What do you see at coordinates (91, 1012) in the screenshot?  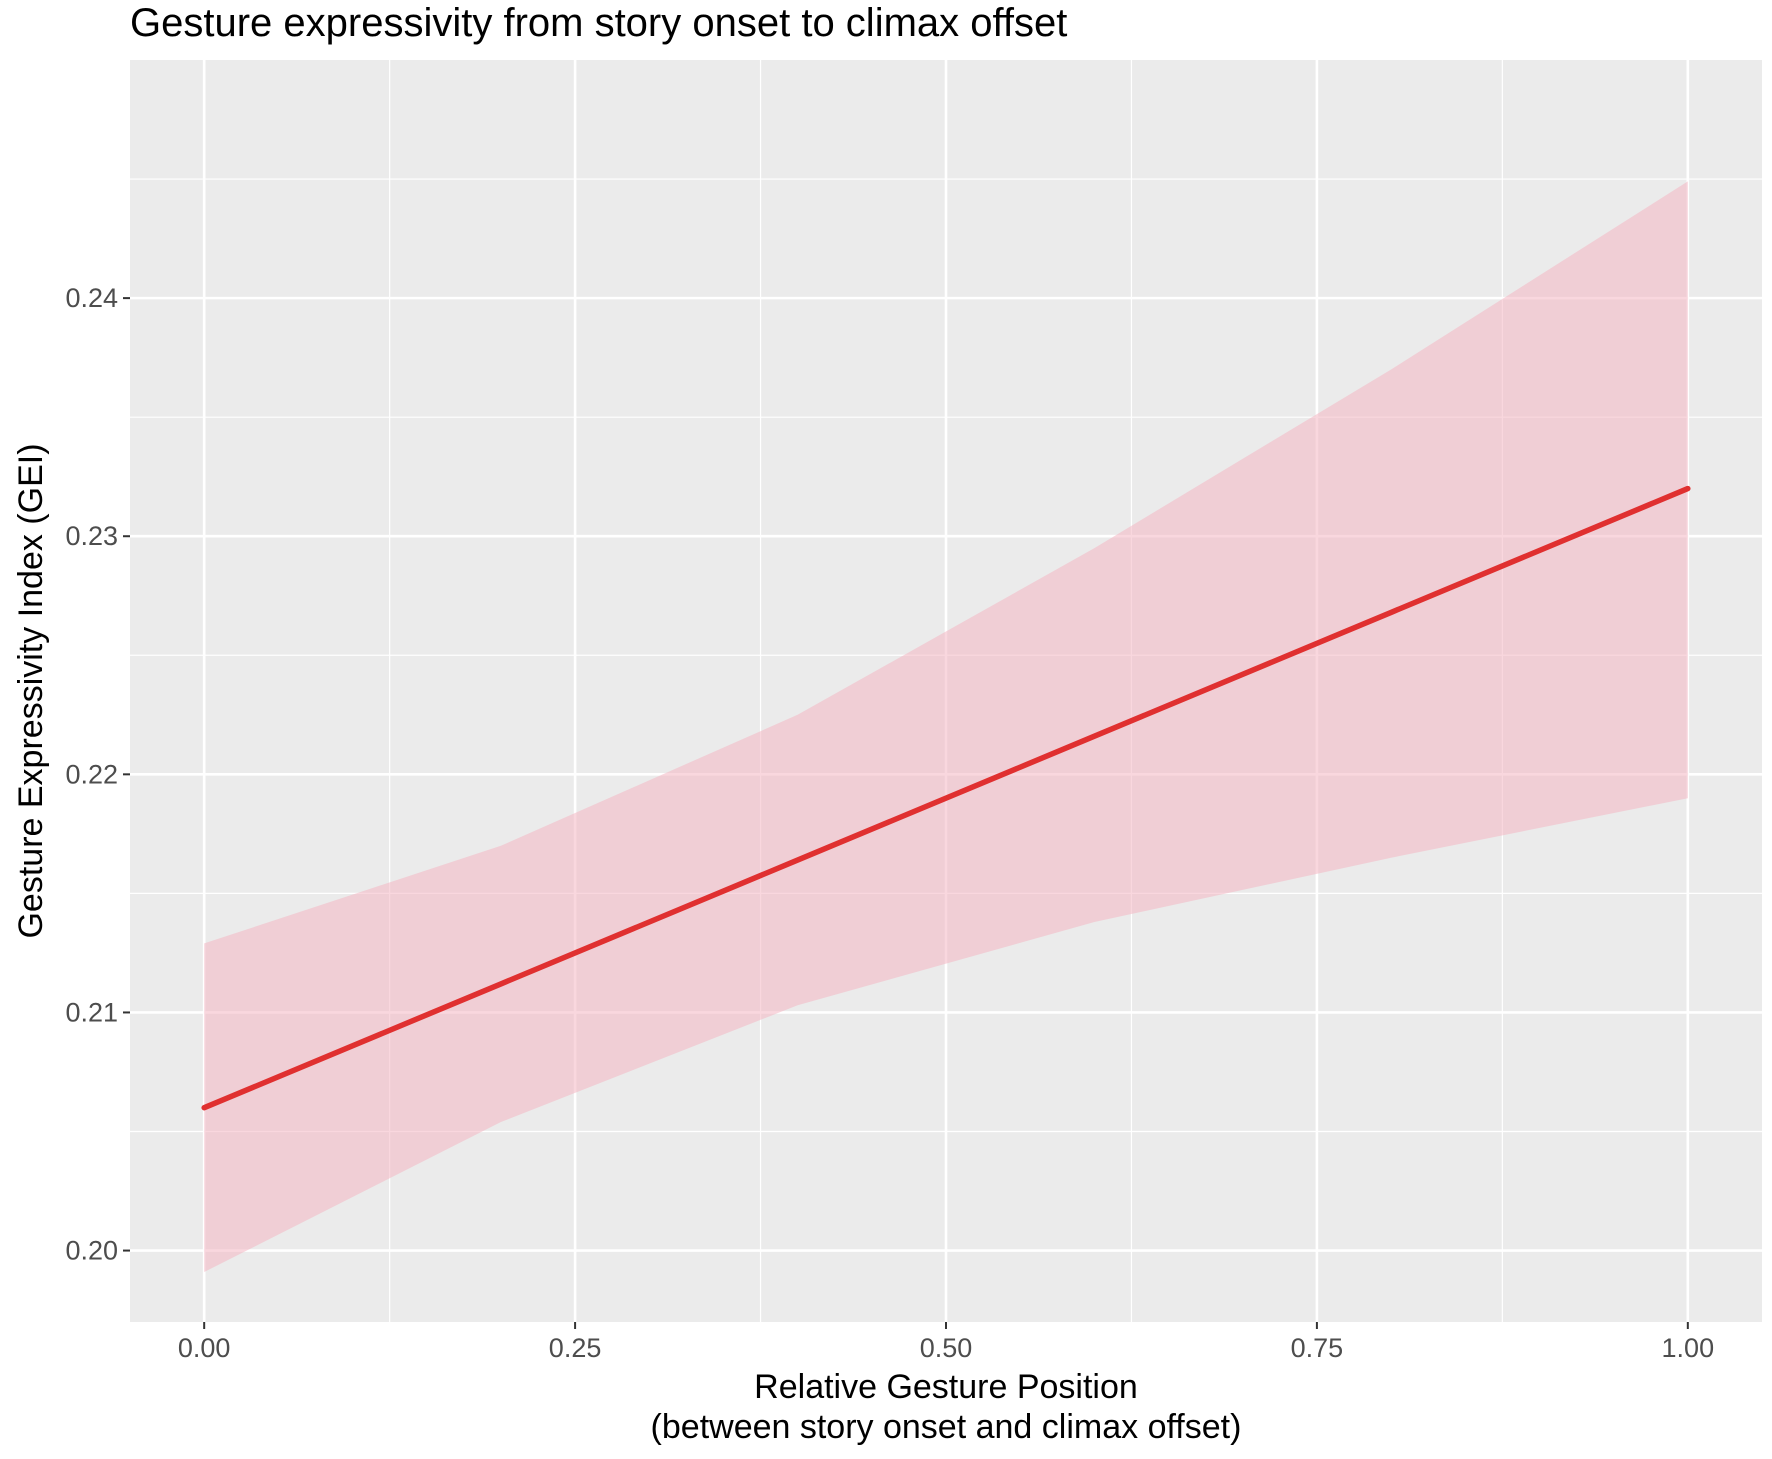 I see `y-tick-label: 0.21` at bounding box center [91, 1012].